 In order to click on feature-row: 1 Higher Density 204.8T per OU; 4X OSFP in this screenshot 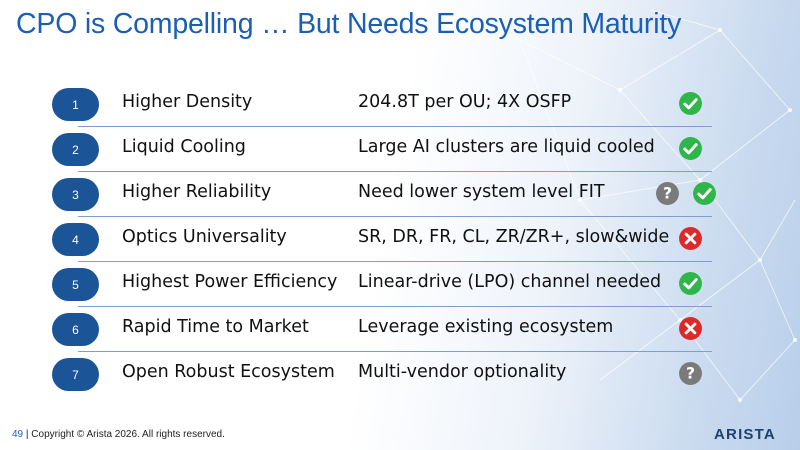, I will do `click(400, 105)`.